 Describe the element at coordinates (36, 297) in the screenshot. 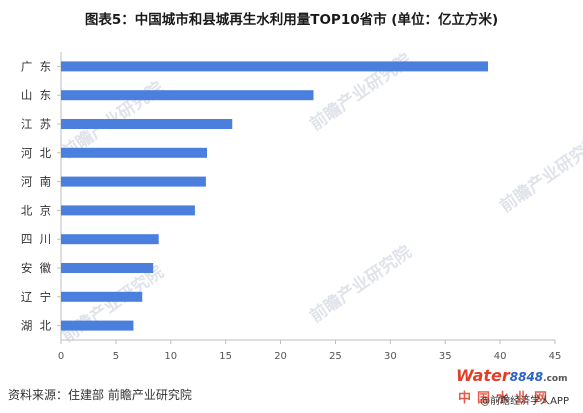

I see `category-label-9: 辽 宁` at that location.